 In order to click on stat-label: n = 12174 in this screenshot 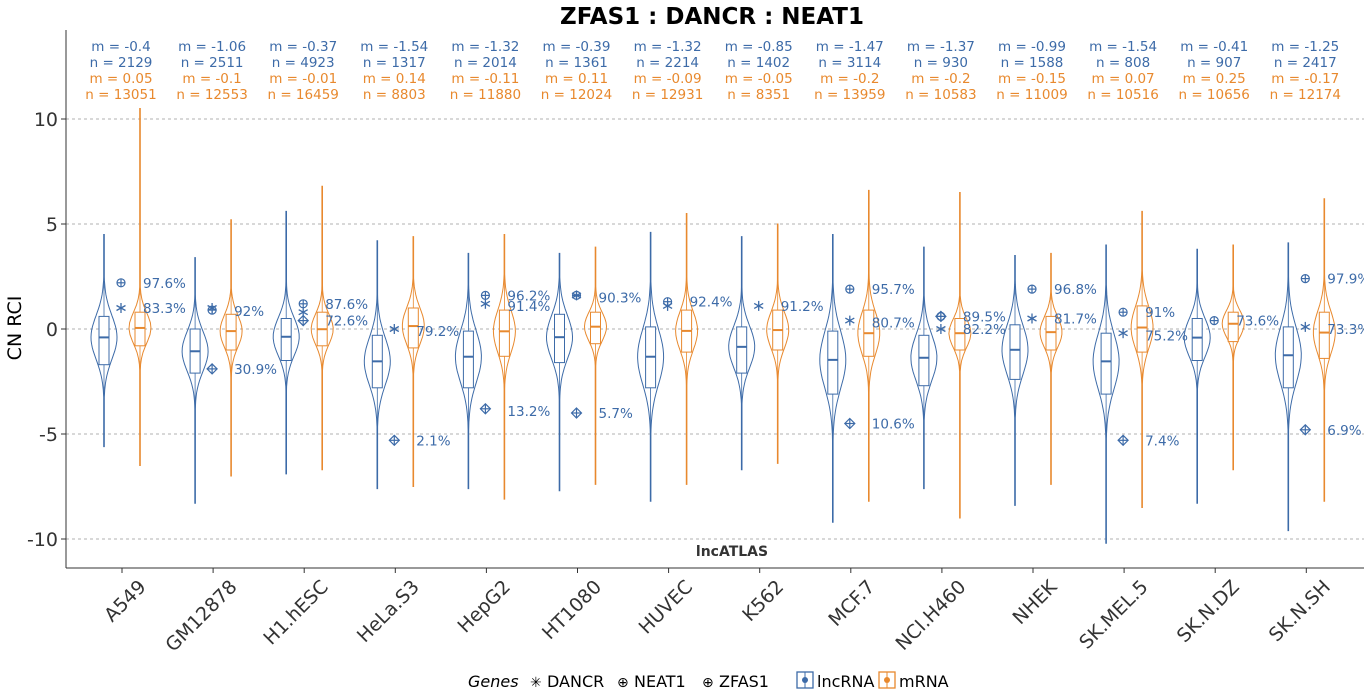, I will do `click(1305, 95)`.